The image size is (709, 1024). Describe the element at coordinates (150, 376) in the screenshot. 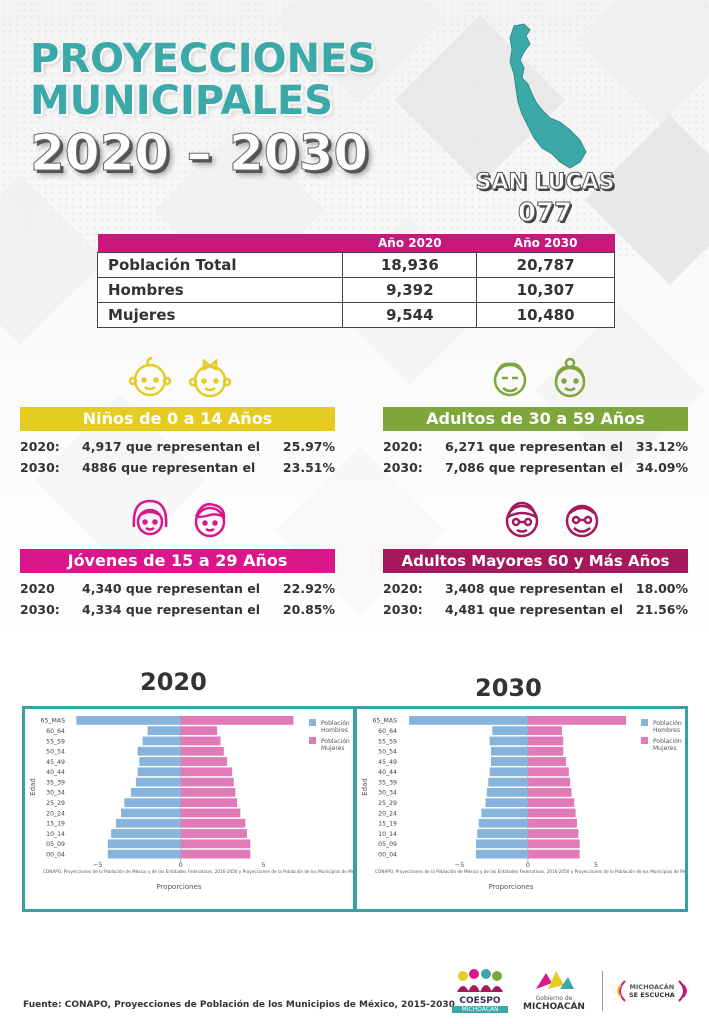

I see `baby-boy-icon` at that location.